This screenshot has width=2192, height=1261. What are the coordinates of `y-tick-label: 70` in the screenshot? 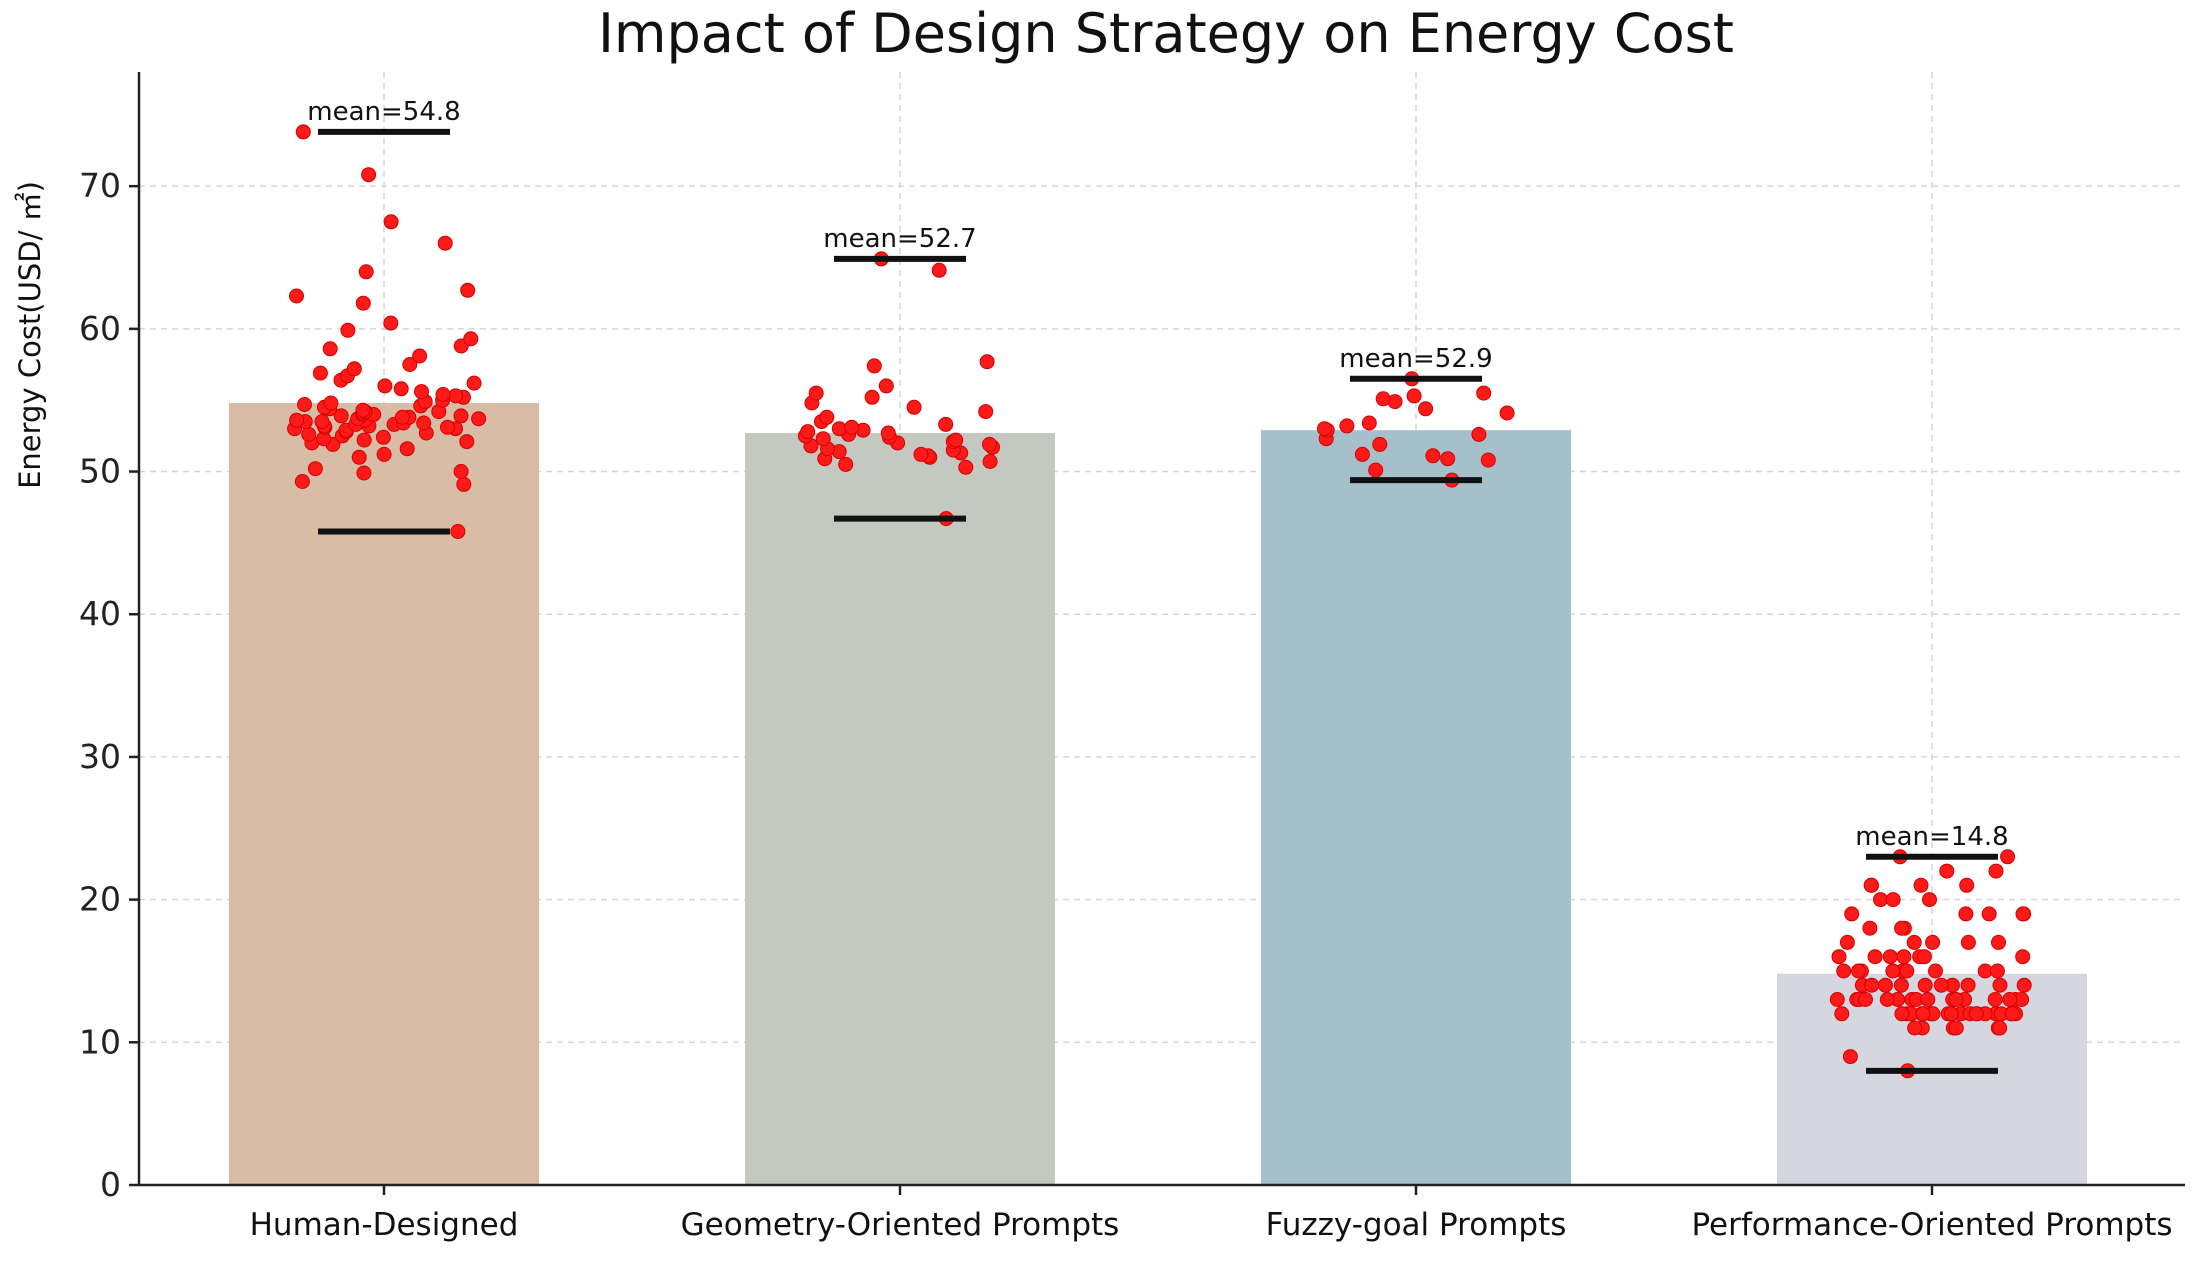 It's located at (100, 185).